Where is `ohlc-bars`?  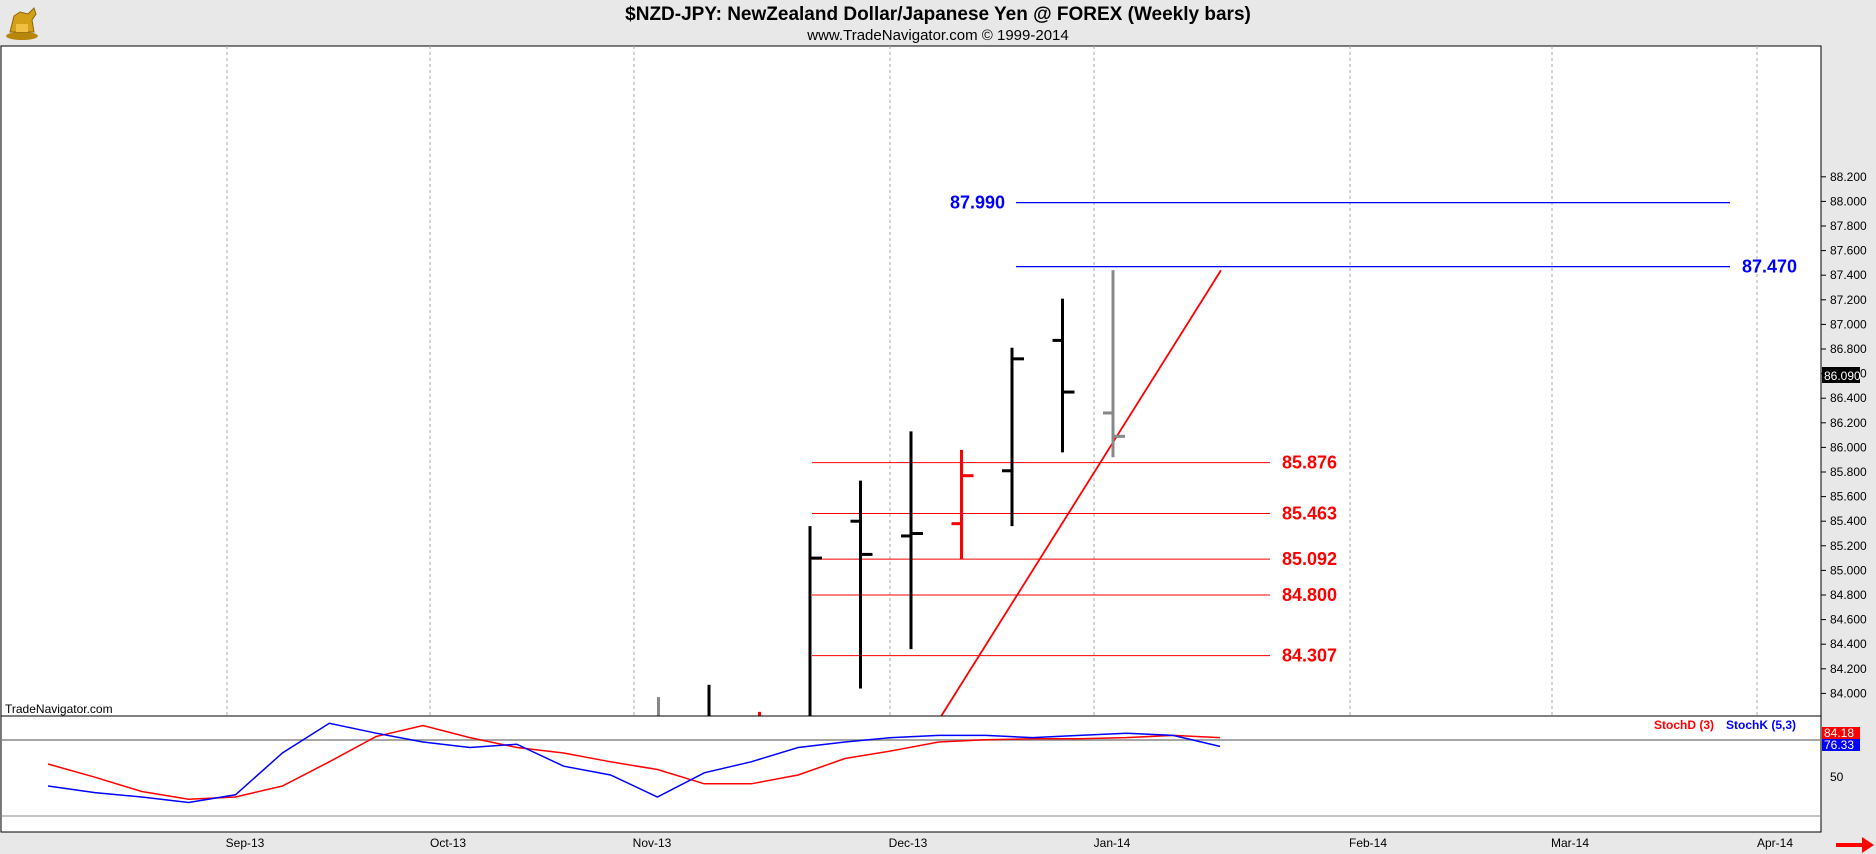 ohlc-bars is located at coordinates (891, 493).